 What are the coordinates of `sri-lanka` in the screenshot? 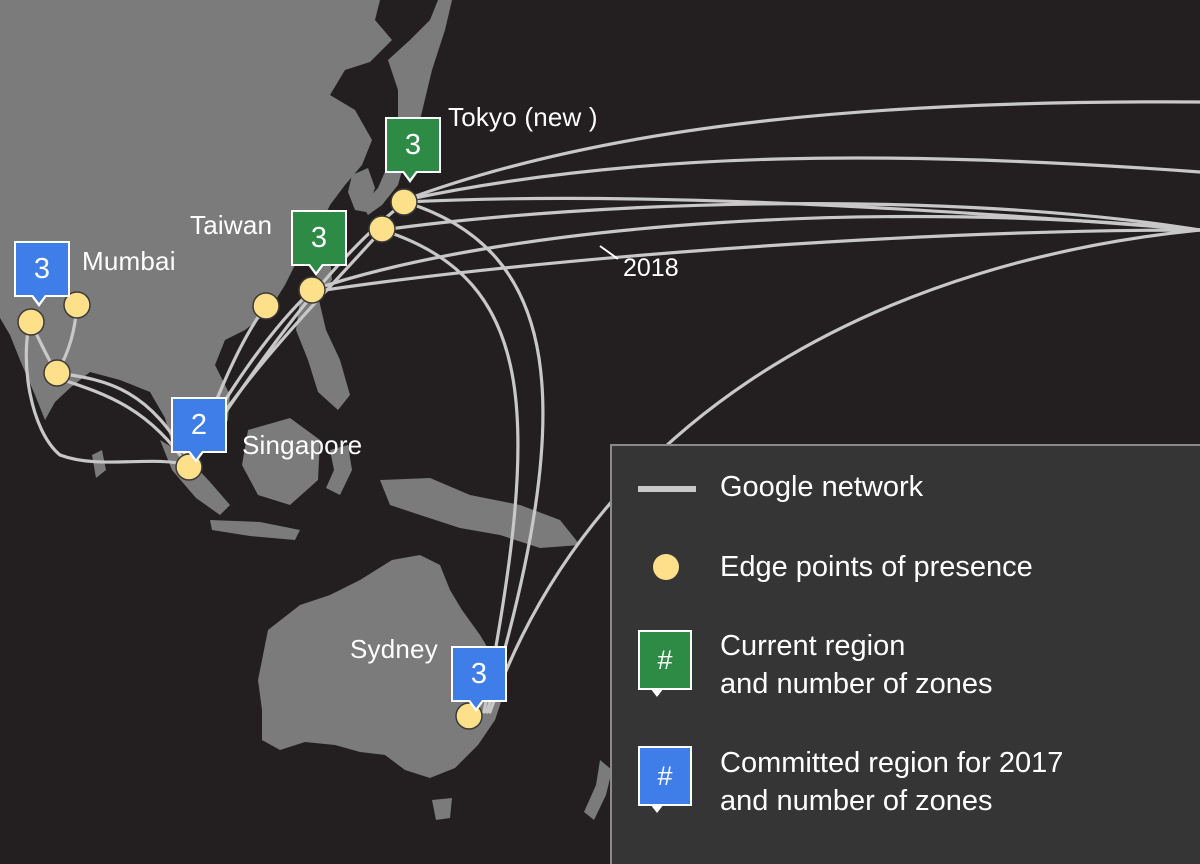 It's located at (99, 464).